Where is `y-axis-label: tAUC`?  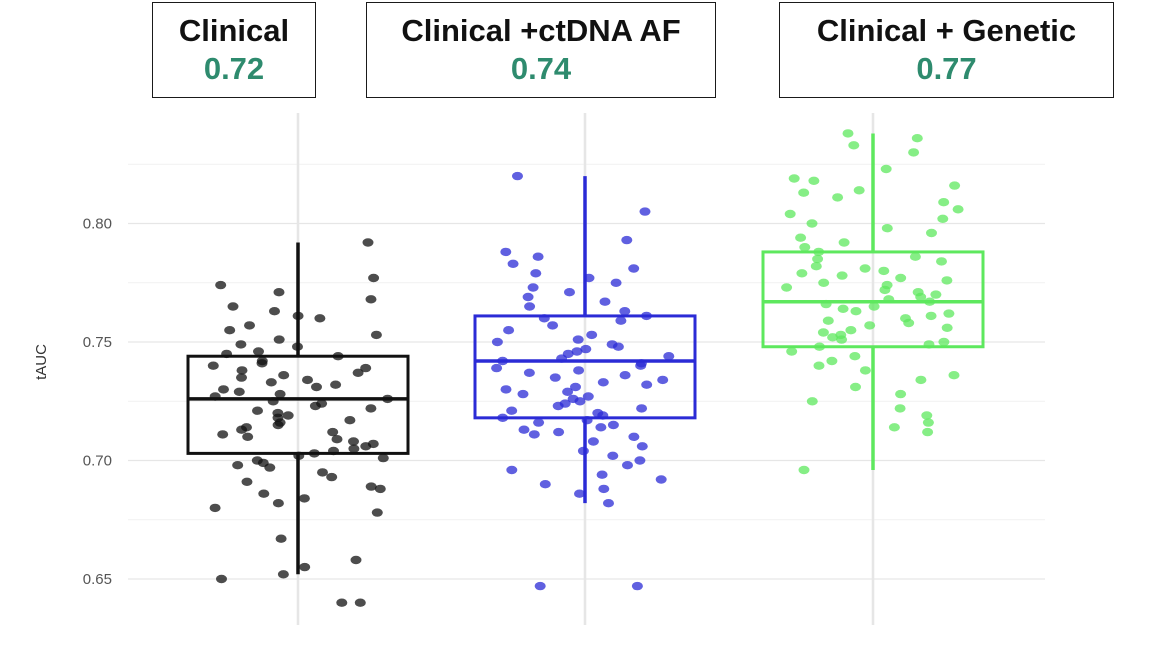
y-axis-label: tAUC is located at coordinates (41, 362).